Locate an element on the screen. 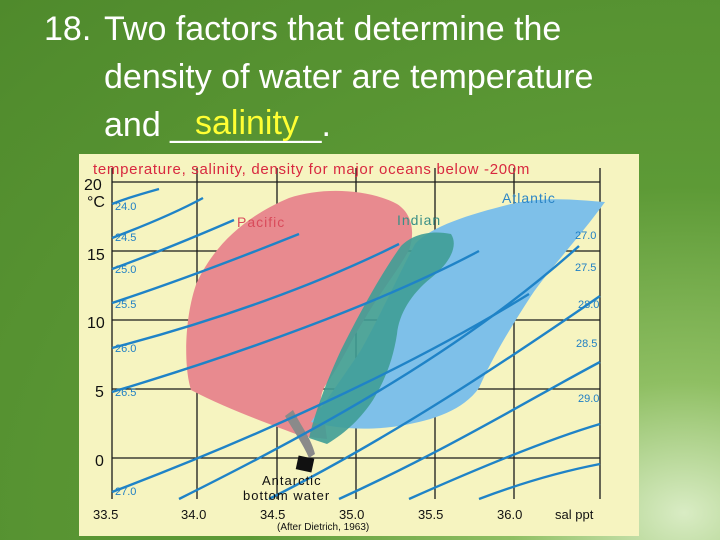 The height and width of the screenshot is (540, 720). density-label: 25.5 is located at coordinates (125, 305).